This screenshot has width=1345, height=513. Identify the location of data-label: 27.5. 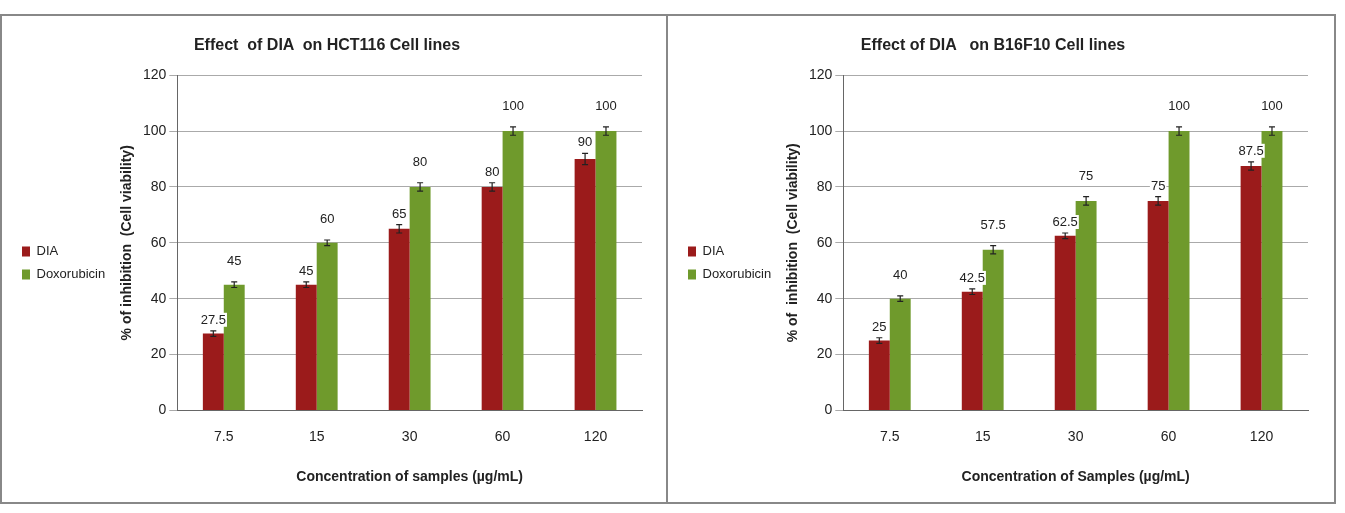
(213, 319).